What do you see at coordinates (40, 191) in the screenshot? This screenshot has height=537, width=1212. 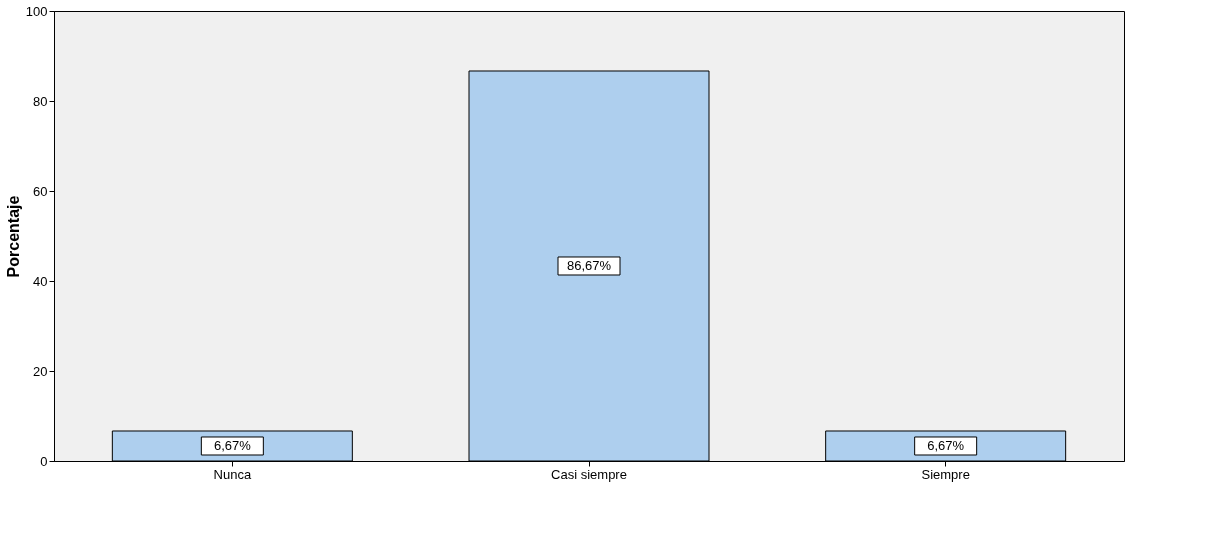 I see `y-tick-label: 60` at bounding box center [40, 191].